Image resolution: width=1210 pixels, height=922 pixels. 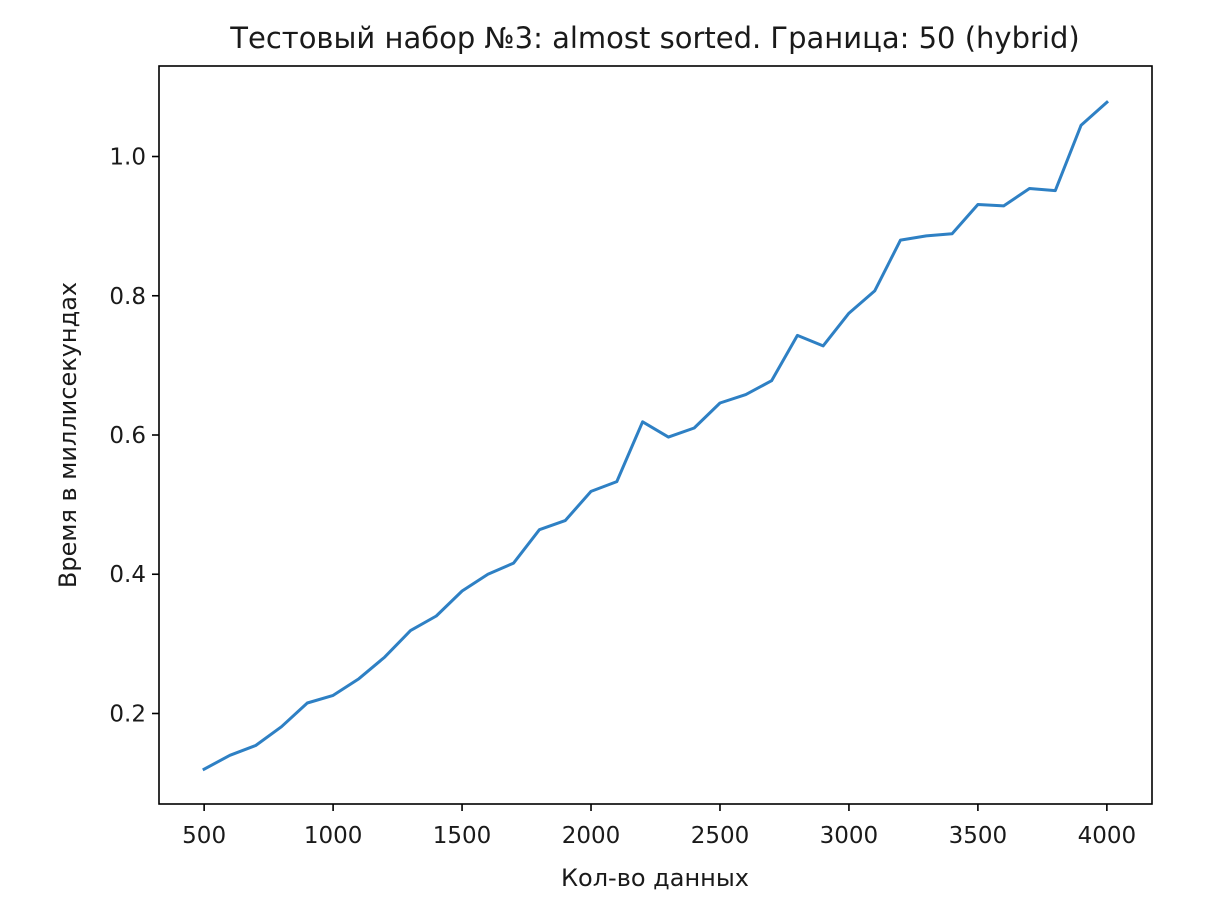 I want to click on y-tick-label: 0.2, so click(x=127, y=714).